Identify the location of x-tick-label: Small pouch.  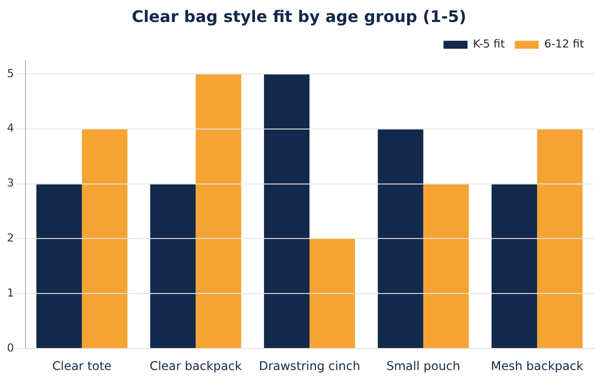
(423, 365).